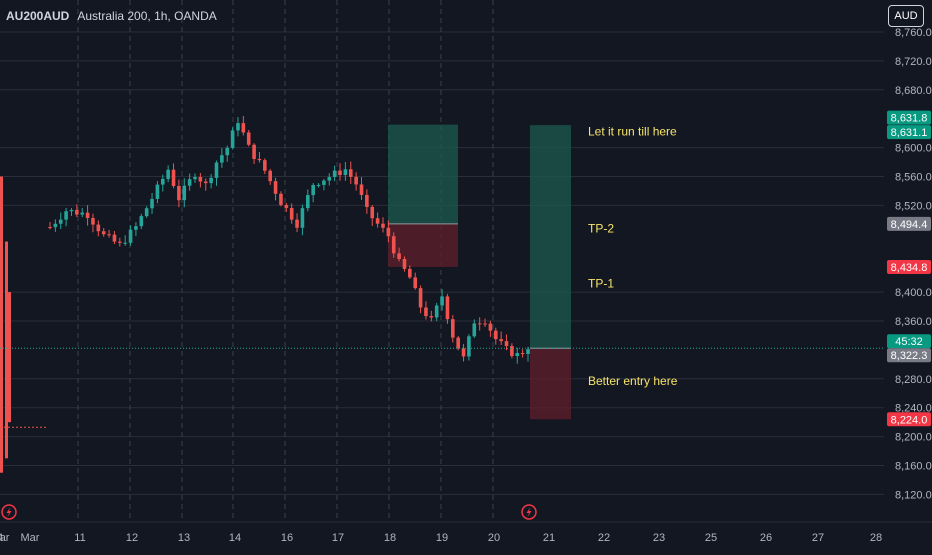  I want to click on price-tag-label: 8,322.3, so click(909, 356).